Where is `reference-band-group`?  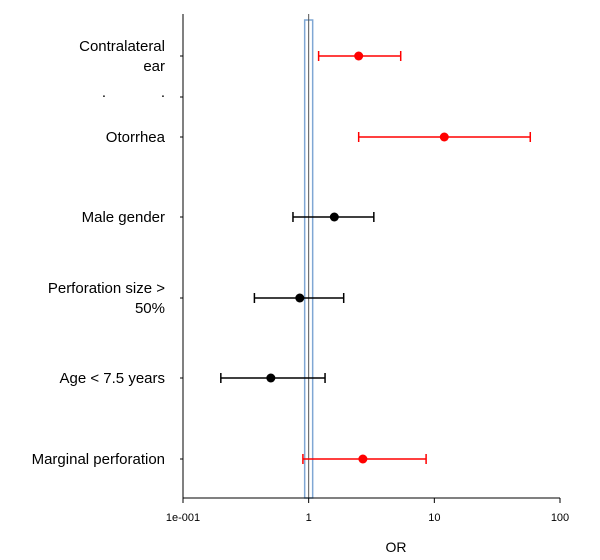
reference-band-group is located at coordinates (308, 256).